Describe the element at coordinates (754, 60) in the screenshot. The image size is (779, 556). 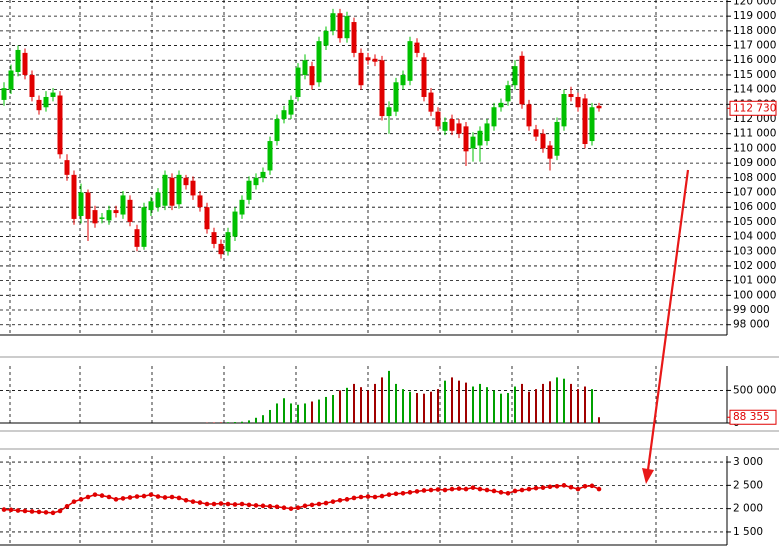
I see `y-tick-label: 116 000` at that location.